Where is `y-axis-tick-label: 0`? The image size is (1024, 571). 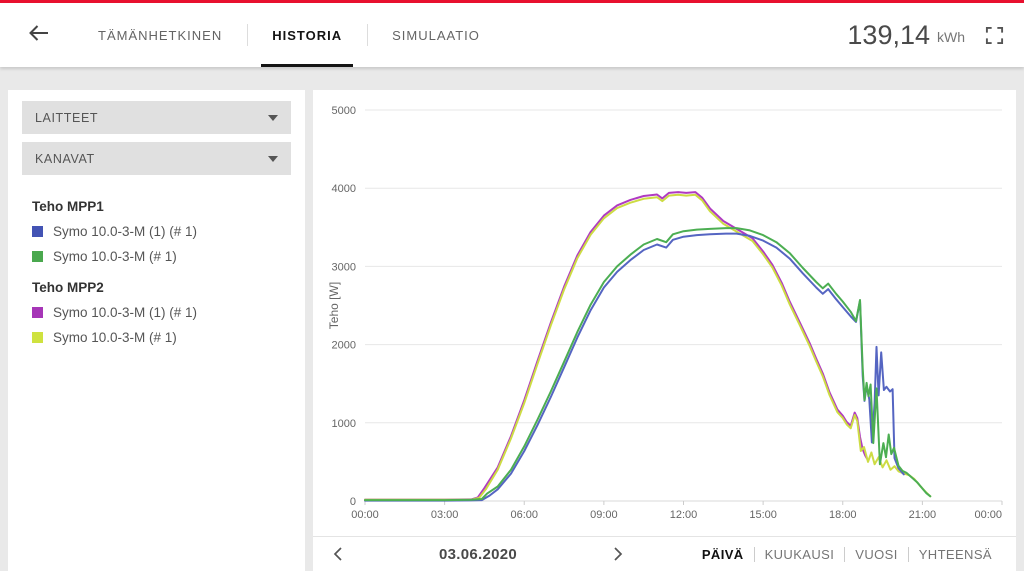 y-axis-tick-label: 0 is located at coordinates (353, 502).